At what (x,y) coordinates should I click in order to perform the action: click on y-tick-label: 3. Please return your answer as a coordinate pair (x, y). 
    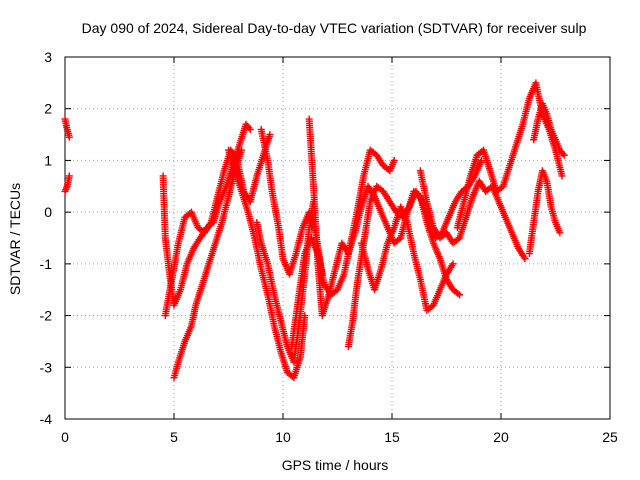
    Looking at the image, I should click on (48, 57).